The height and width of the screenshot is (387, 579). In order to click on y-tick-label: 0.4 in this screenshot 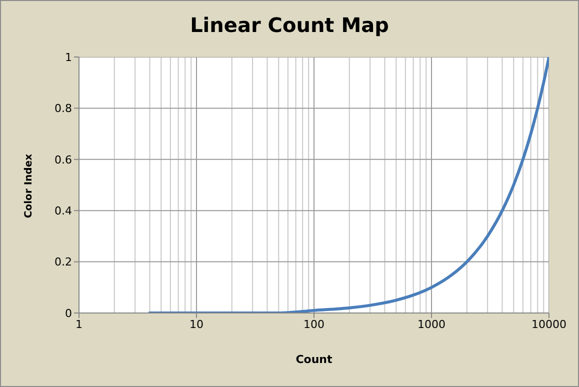, I will do `click(63, 211)`.